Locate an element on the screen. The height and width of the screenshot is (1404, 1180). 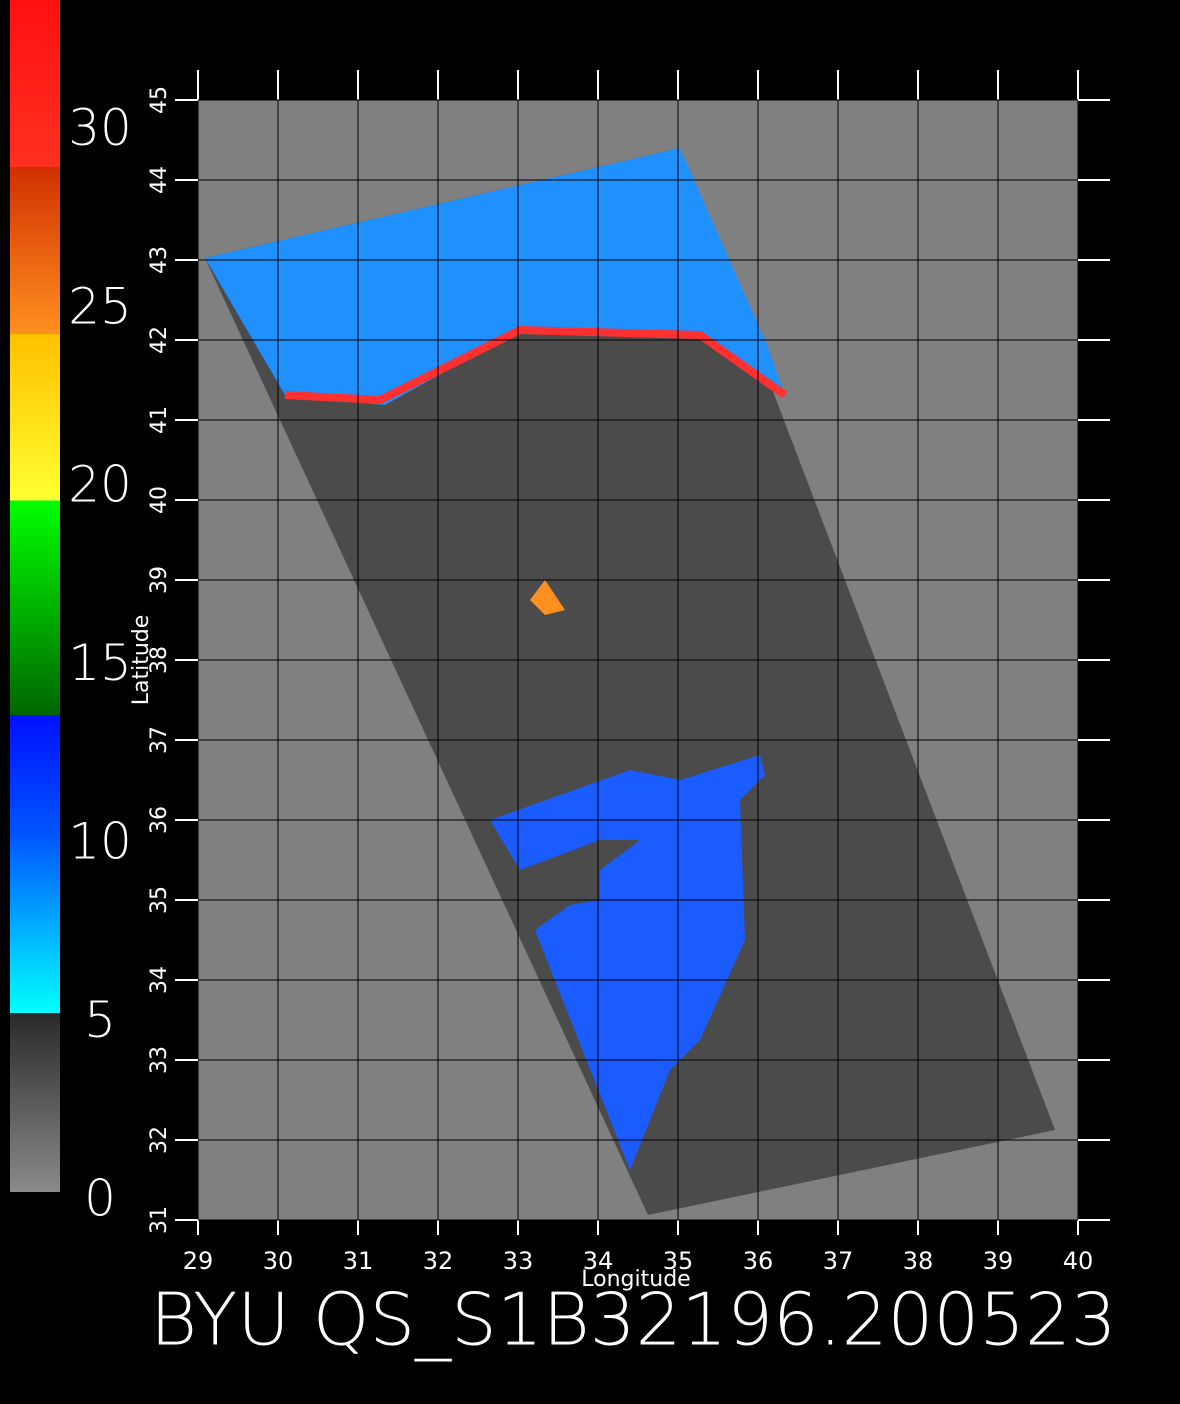
colorbar-label: 30 is located at coordinates (100, 128).